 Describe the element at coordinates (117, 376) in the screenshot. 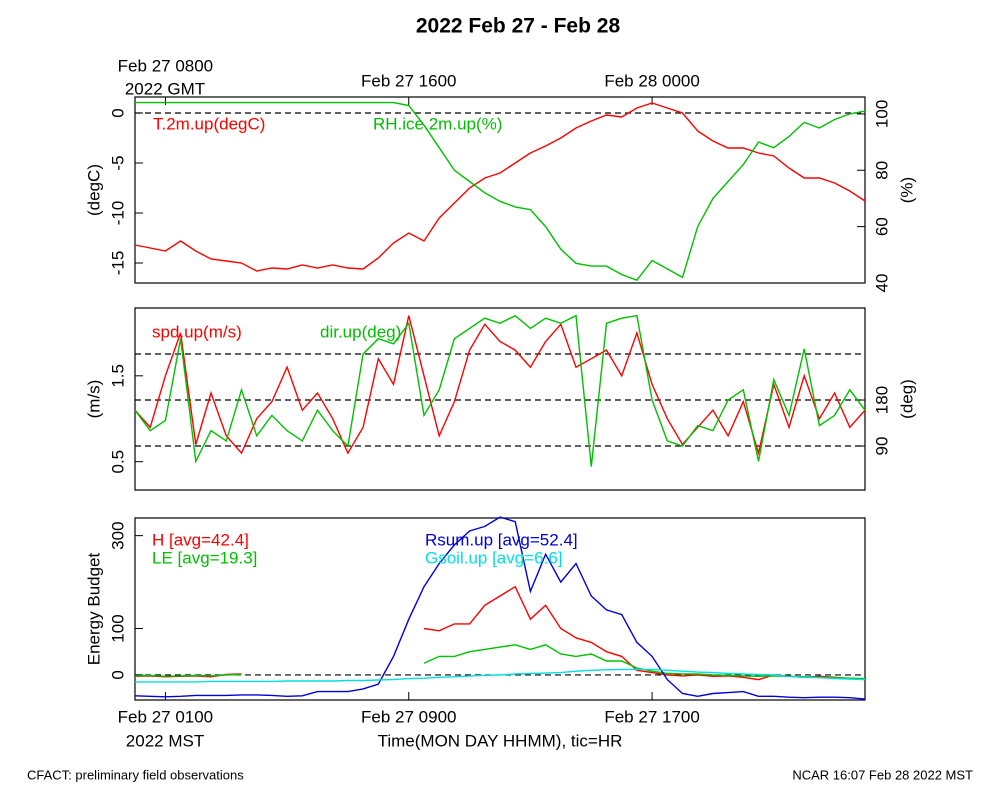

I see `y-tick-label: 1.5` at that location.